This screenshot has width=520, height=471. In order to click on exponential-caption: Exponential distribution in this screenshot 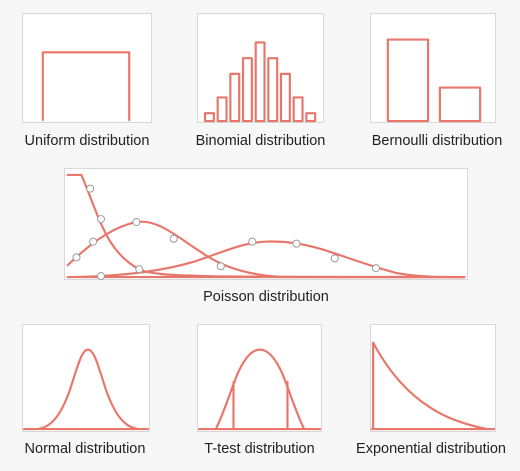, I will do `click(431, 449)`.